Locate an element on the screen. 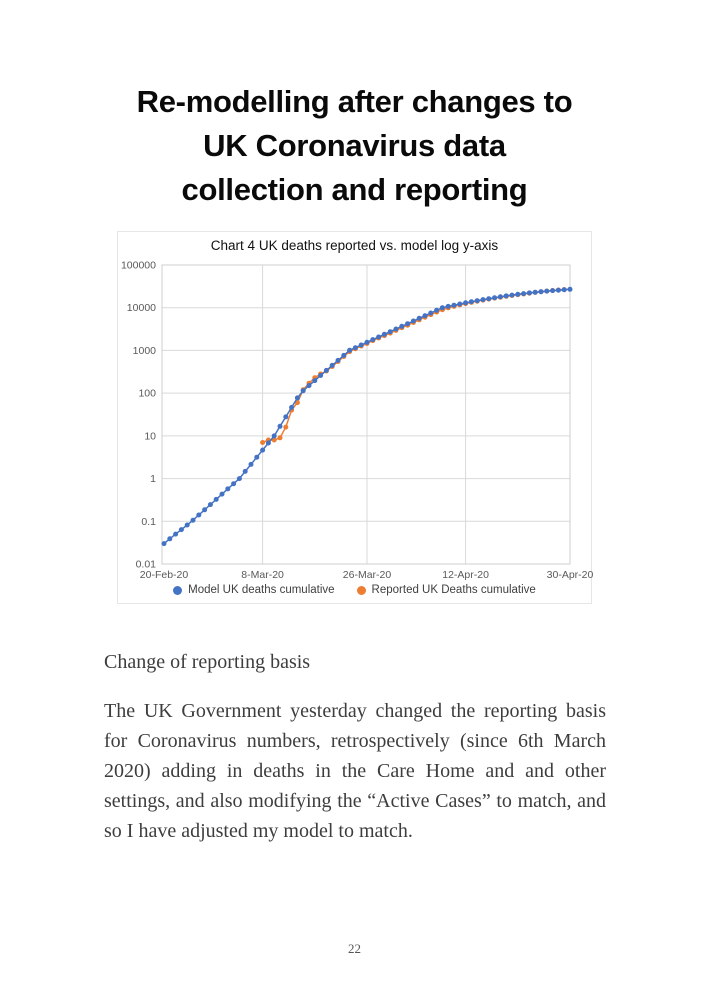  svg-text: 10 is located at coordinates (150, 436).